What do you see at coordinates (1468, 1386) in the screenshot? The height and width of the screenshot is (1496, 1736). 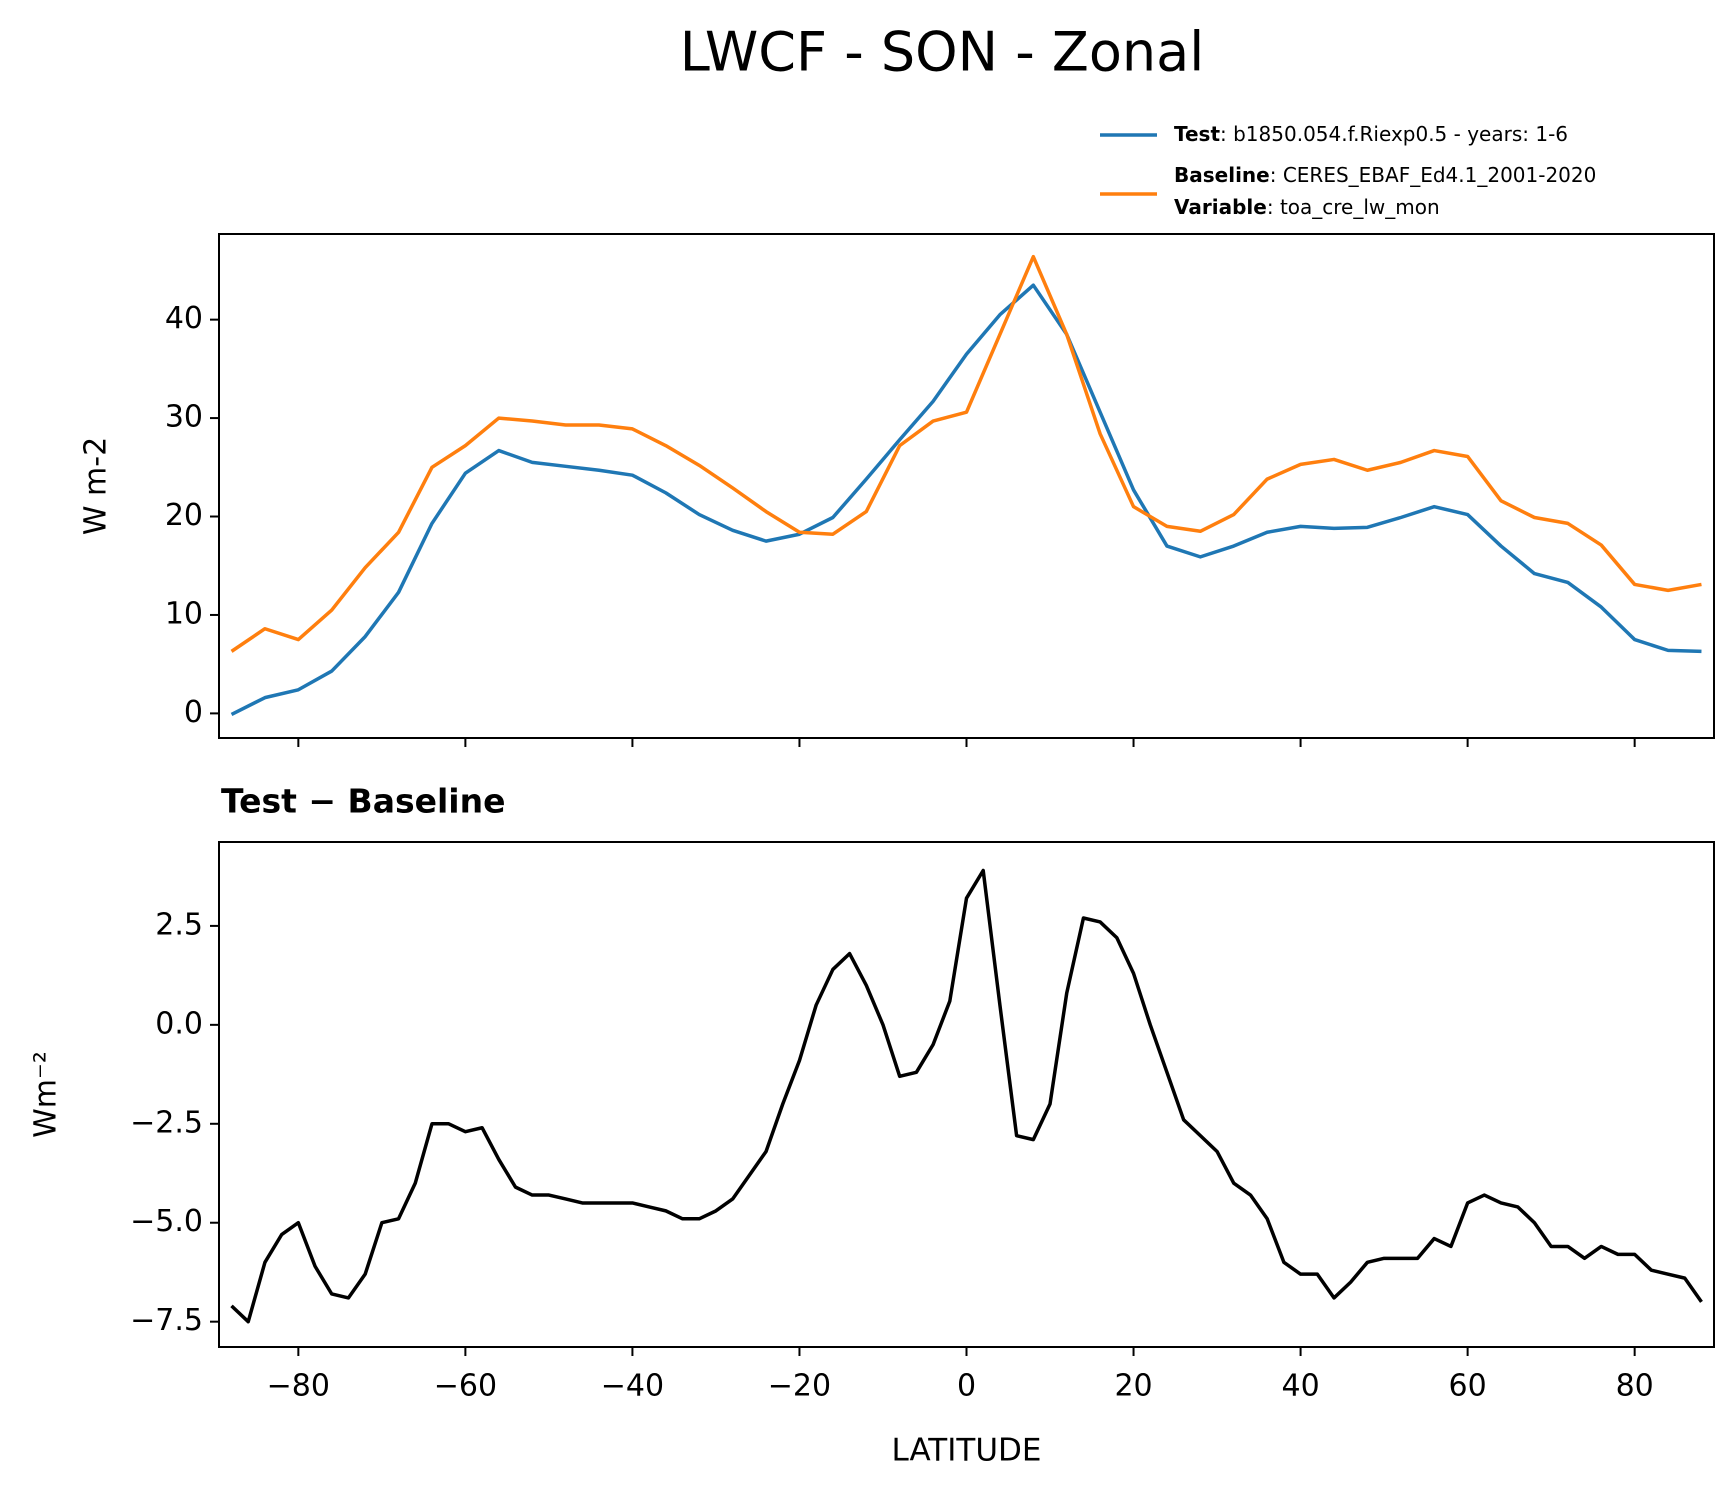 I see `x-tick-label: 60` at bounding box center [1468, 1386].